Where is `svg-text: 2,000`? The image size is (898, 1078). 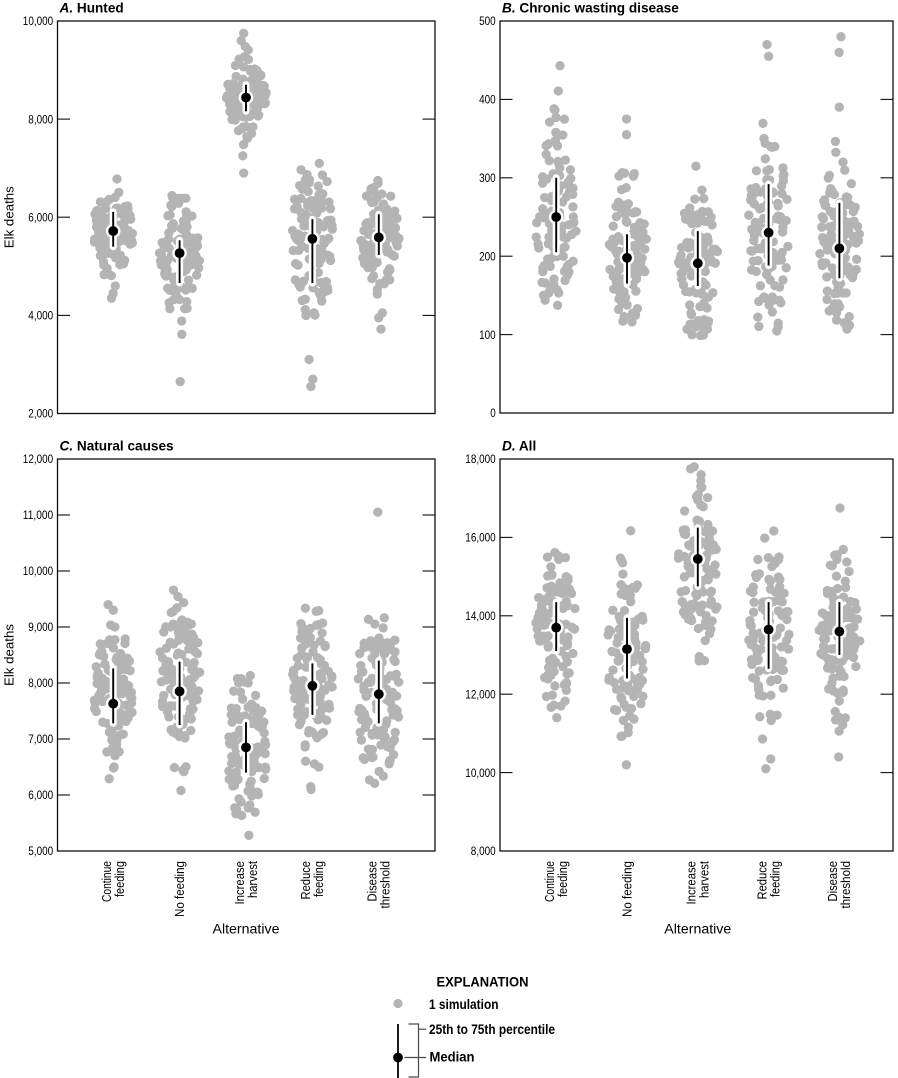 svg-text: 2,000 is located at coordinates (40, 414).